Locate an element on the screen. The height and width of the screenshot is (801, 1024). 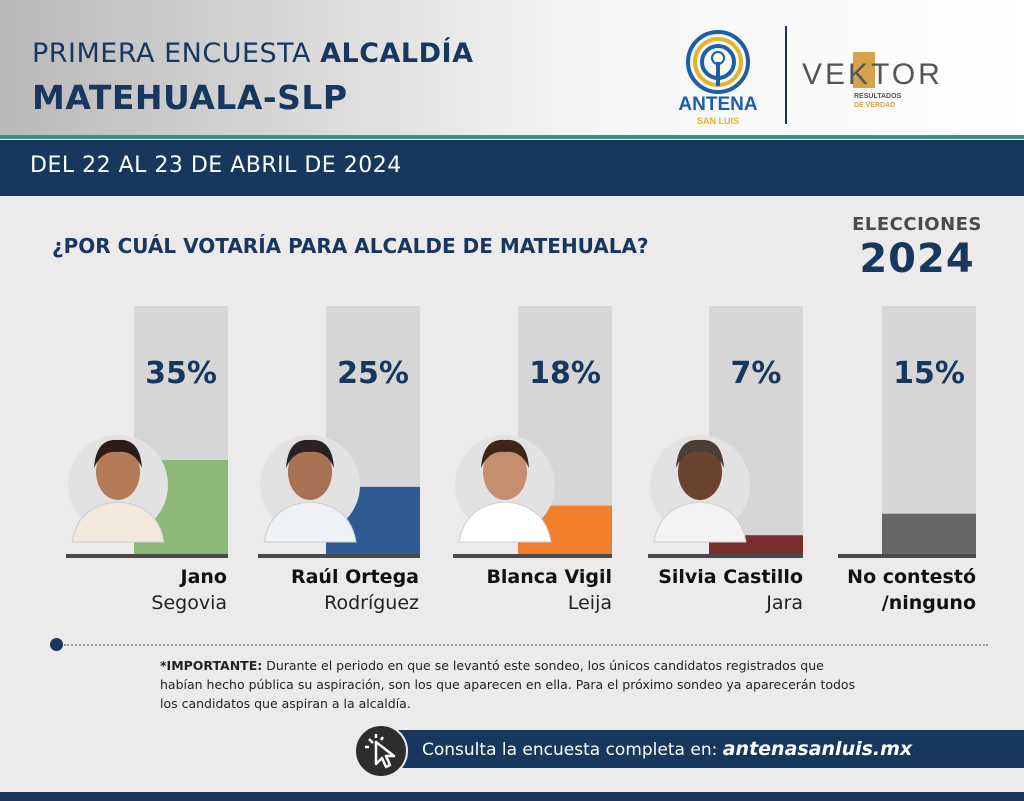
data-label: 35% is located at coordinates (181, 373).